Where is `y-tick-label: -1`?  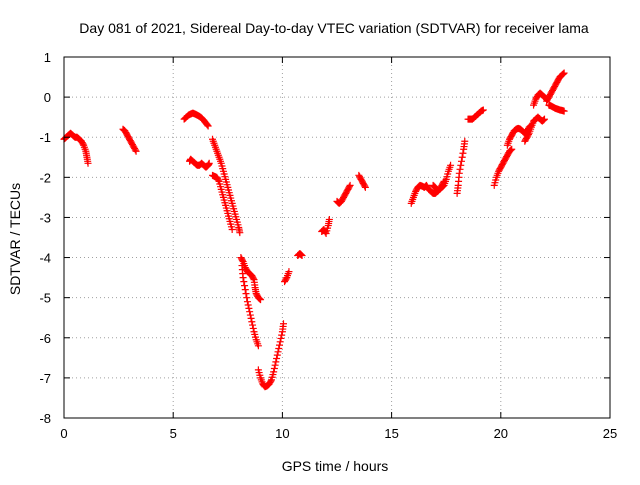 y-tick-label: -1 is located at coordinates (45, 137).